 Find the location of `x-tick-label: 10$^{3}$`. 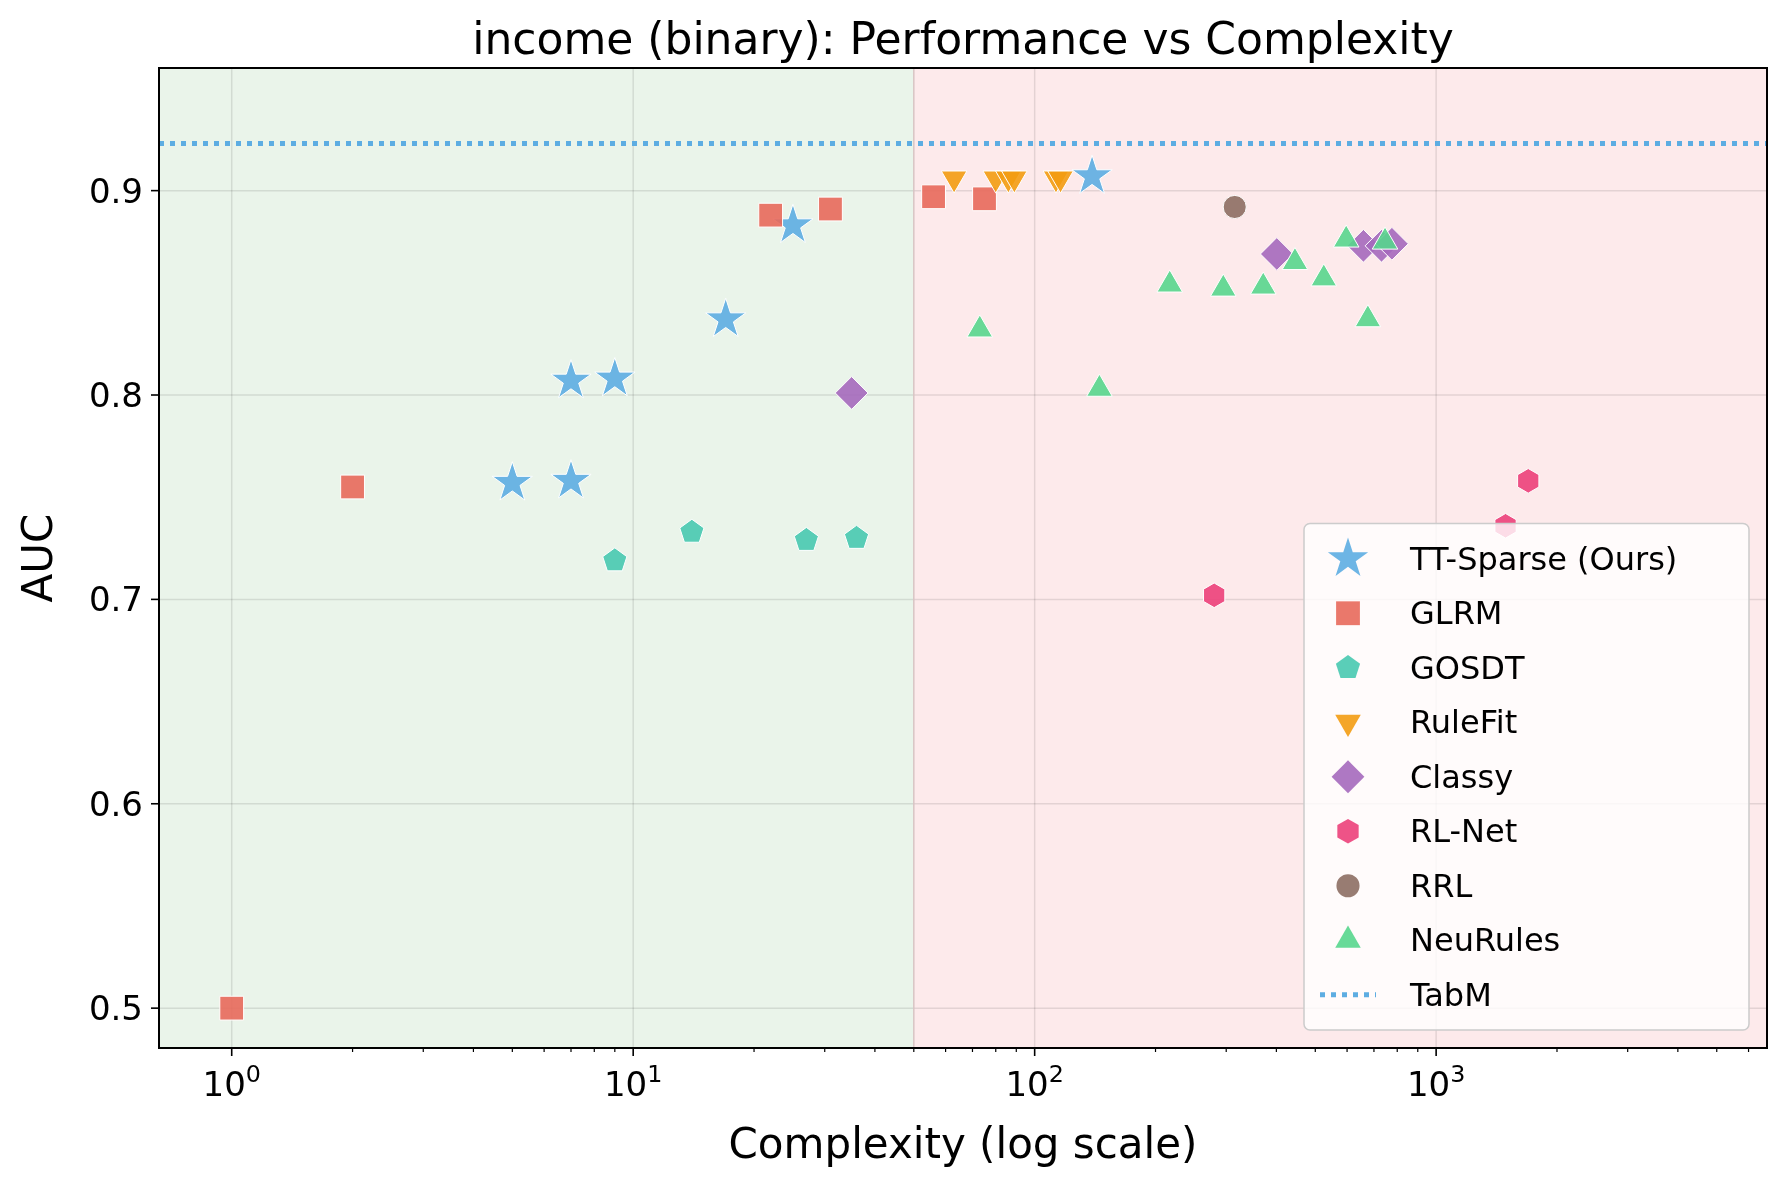

x-tick-label: 10$^{3}$ is located at coordinates (1436, 1082).